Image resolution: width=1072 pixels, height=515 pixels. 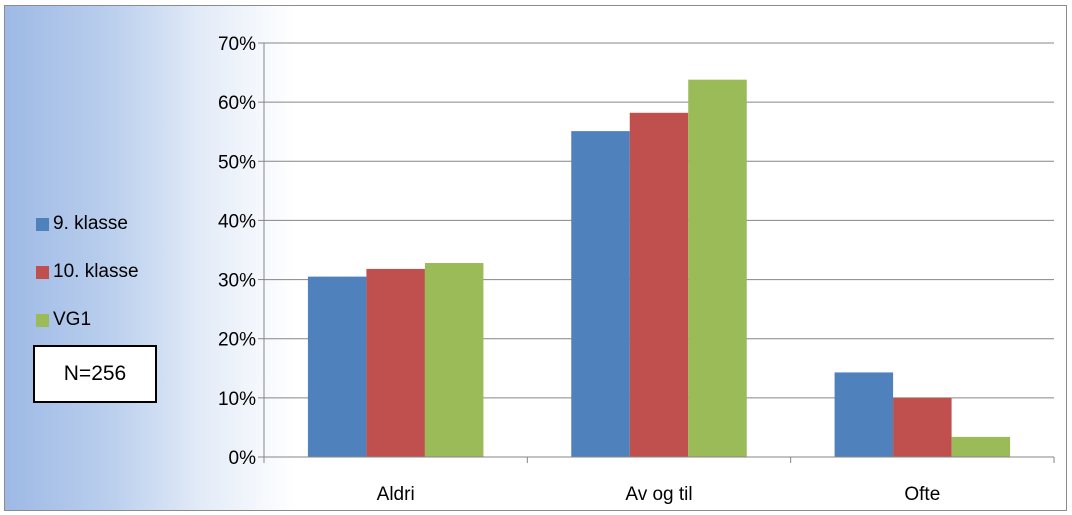 I want to click on y-tick-label: 0%, so click(x=243, y=458).